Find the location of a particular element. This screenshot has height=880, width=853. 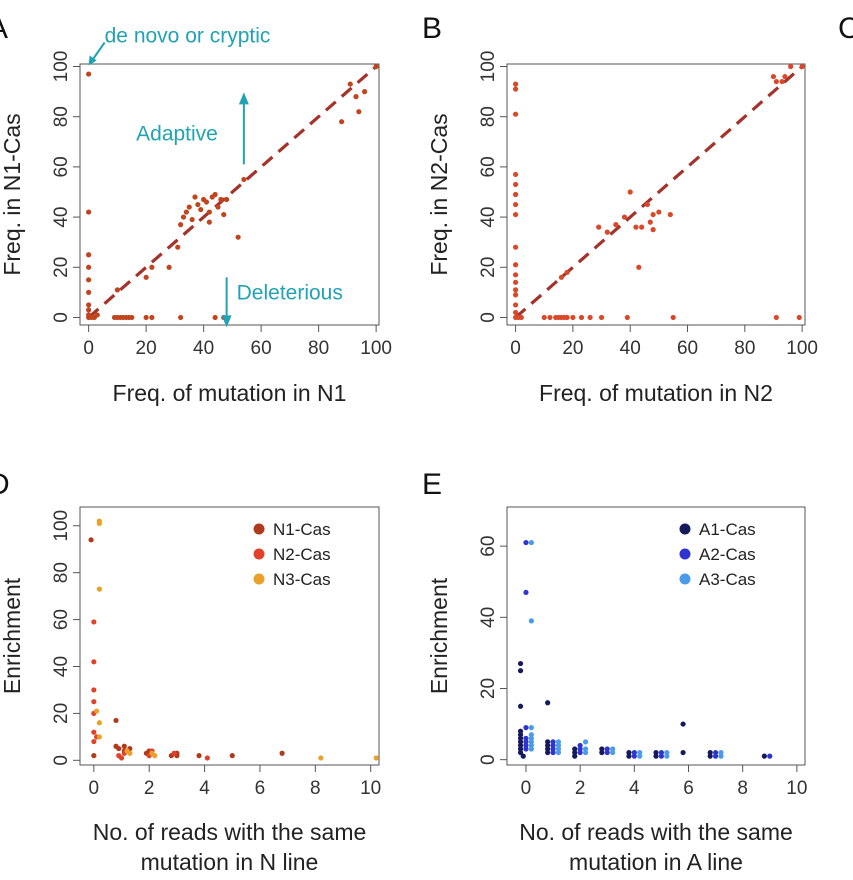

y-tick-label-d: 60 is located at coordinates (61, 619).